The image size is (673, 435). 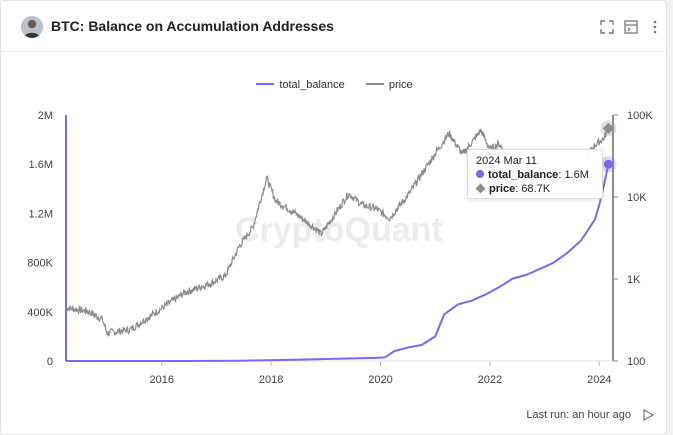 What do you see at coordinates (41, 165) in the screenshot?
I see `y-left-tick-label: 1.6M` at bounding box center [41, 165].